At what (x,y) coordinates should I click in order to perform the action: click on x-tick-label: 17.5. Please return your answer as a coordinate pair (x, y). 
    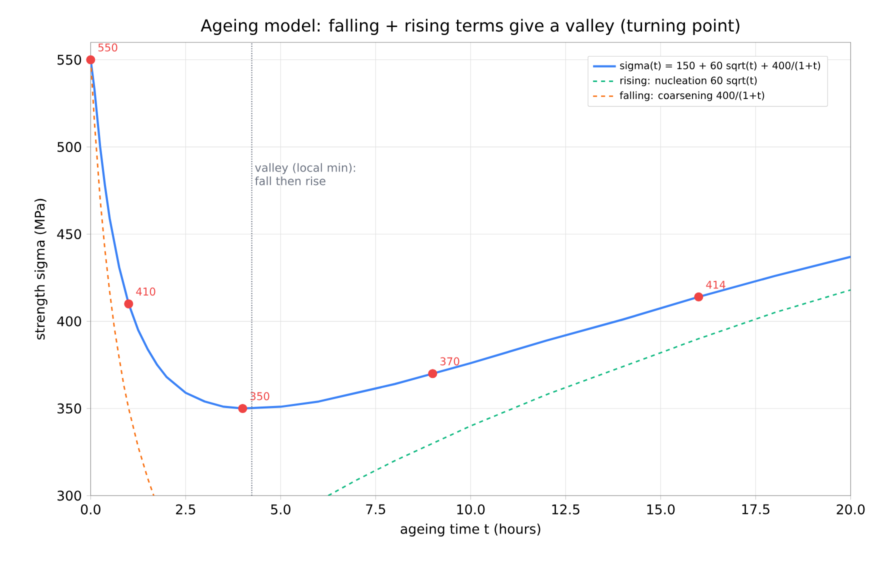
    Looking at the image, I should click on (756, 509).